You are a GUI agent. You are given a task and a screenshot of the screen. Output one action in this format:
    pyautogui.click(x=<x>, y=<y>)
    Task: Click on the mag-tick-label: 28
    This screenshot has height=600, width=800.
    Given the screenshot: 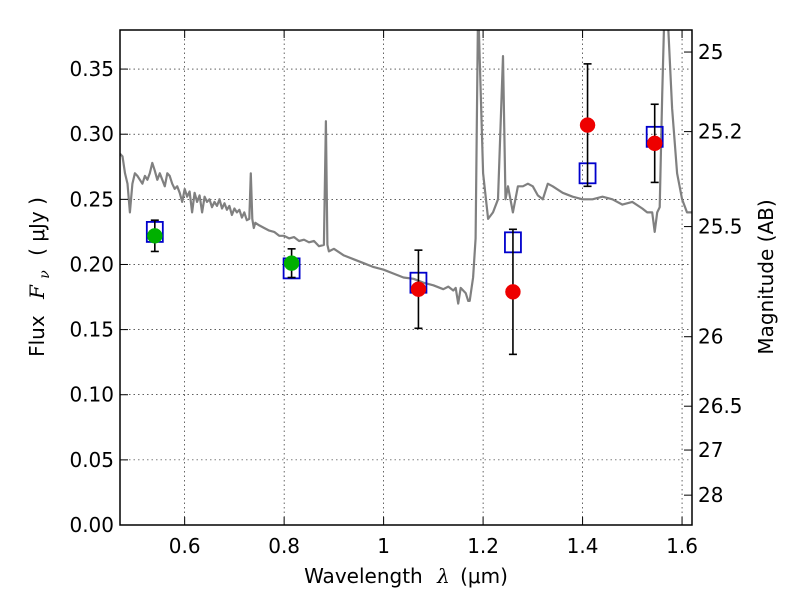 What is the action you would take?
    pyautogui.click(x=710, y=495)
    